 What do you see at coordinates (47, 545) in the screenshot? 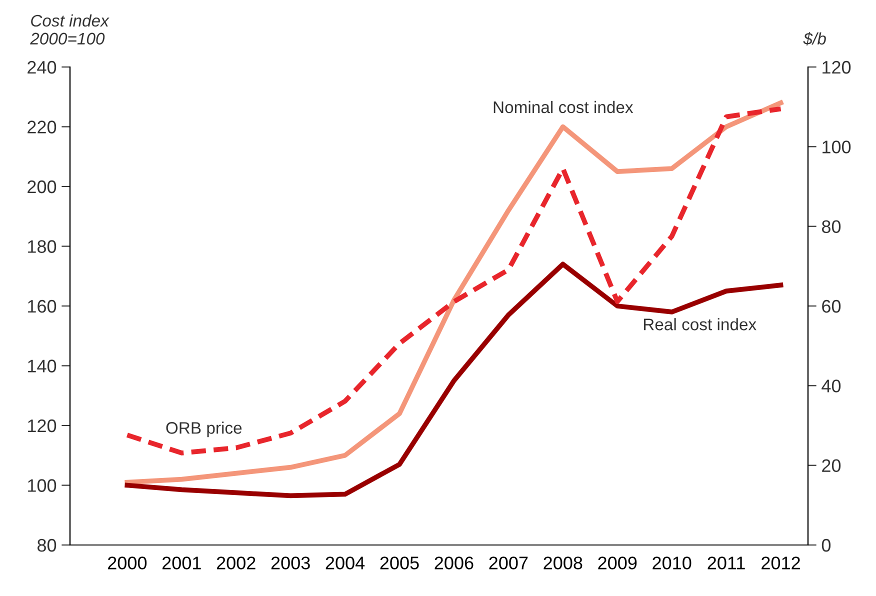
I see `y-tick-label: 80` at bounding box center [47, 545].